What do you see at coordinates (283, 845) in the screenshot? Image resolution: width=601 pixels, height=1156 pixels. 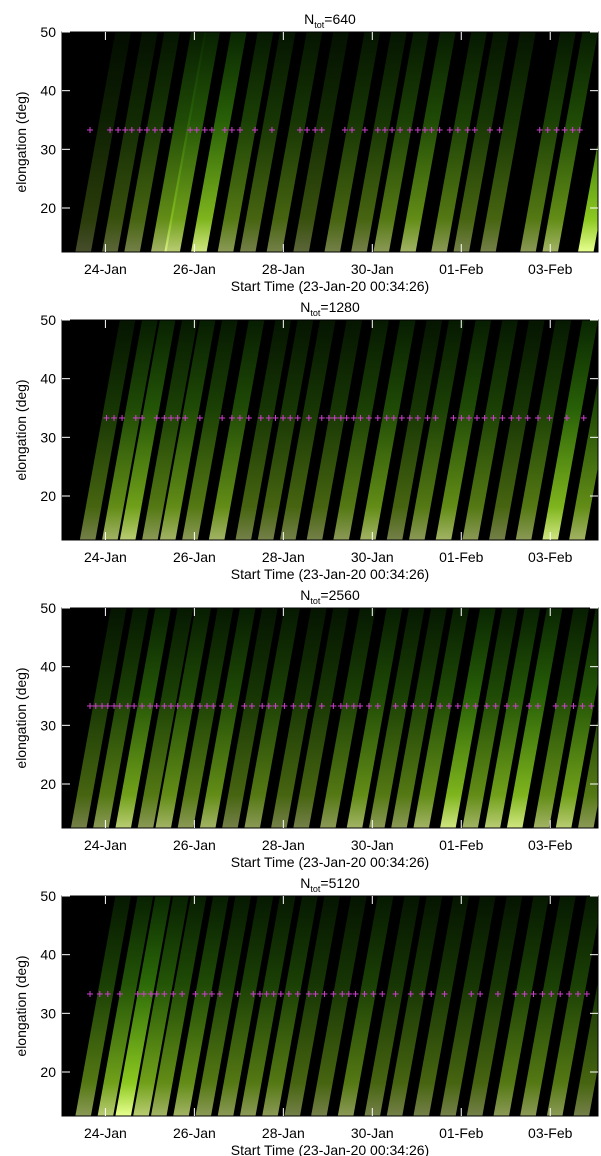 I see `x-tick-label: 28-Jan` at bounding box center [283, 845].